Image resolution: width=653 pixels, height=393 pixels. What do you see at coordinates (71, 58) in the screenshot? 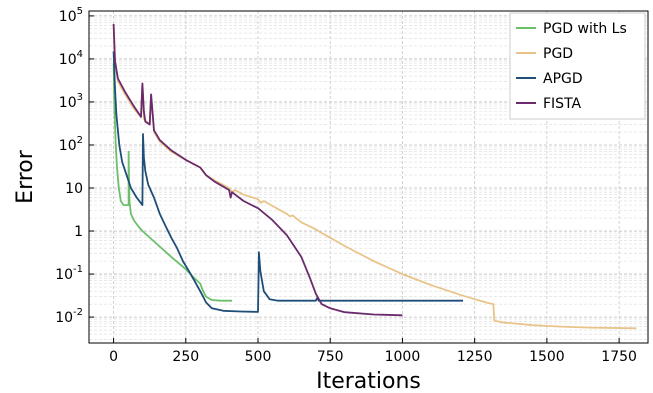
I see `y-tick-label: 10⁴` at bounding box center [71, 58].